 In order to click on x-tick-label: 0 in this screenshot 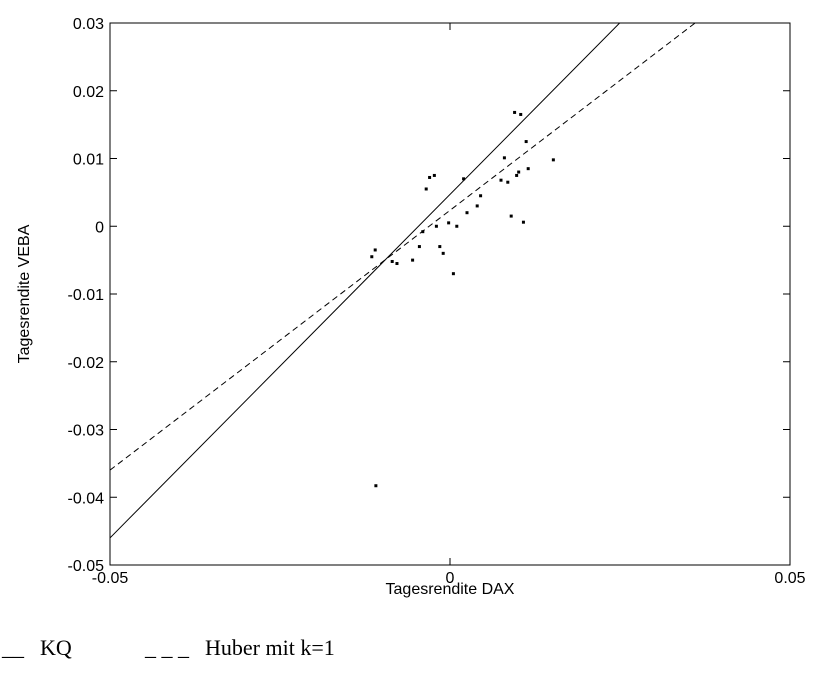, I will do `click(450, 578)`.